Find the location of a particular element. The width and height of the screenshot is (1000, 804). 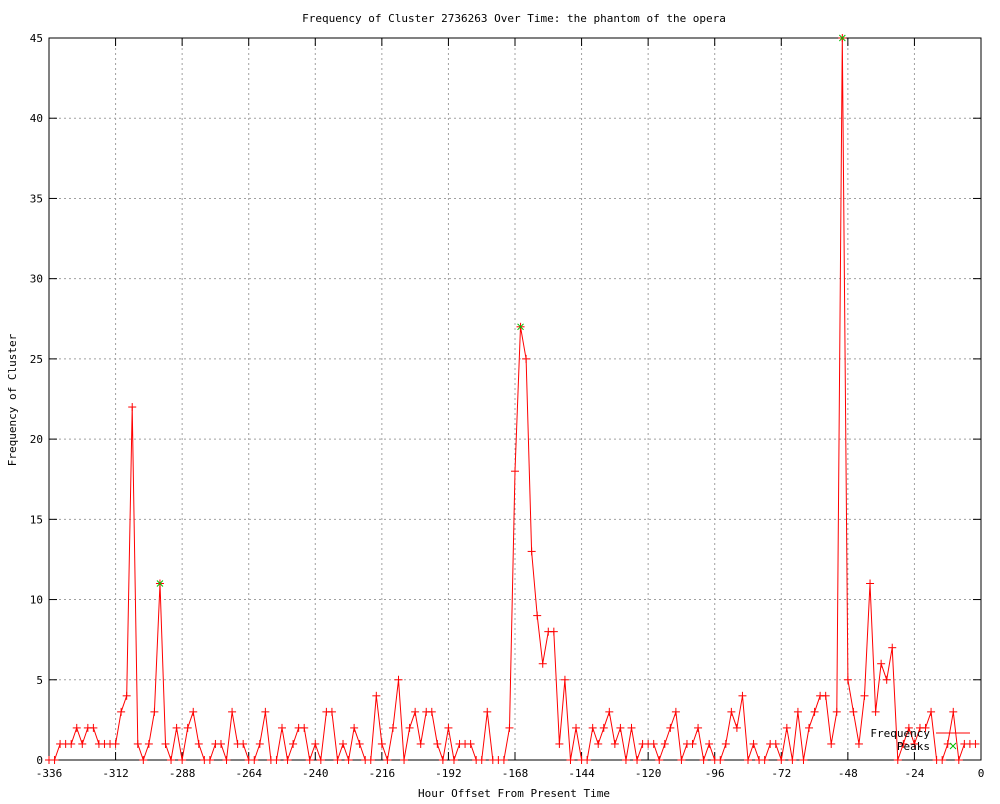

y-tick-label: 25 is located at coordinates (36, 359).